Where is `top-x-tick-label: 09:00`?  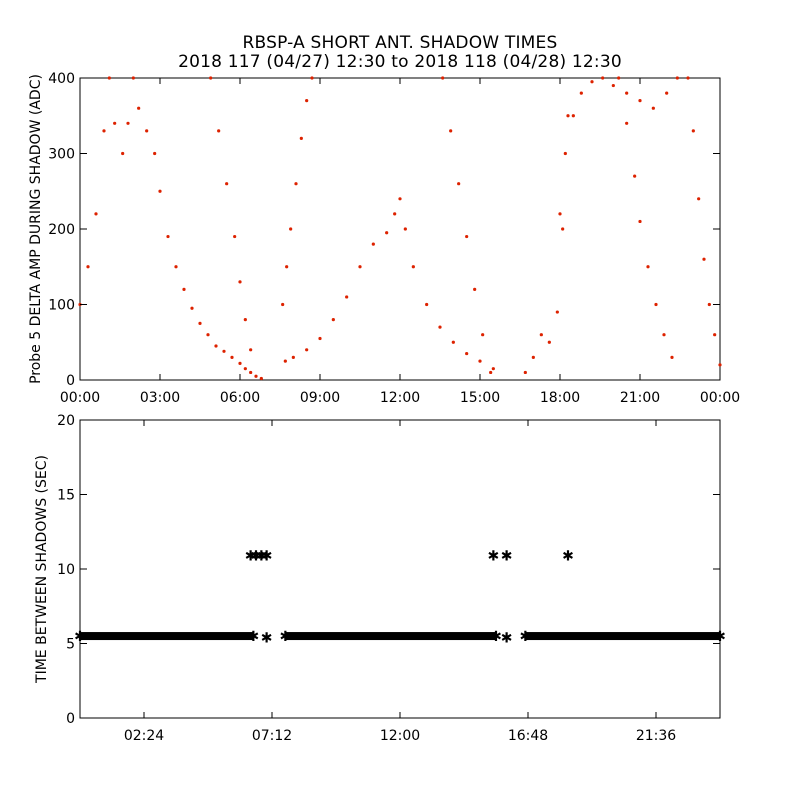
top-x-tick-label: 09:00 is located at coordinates (320, 398).